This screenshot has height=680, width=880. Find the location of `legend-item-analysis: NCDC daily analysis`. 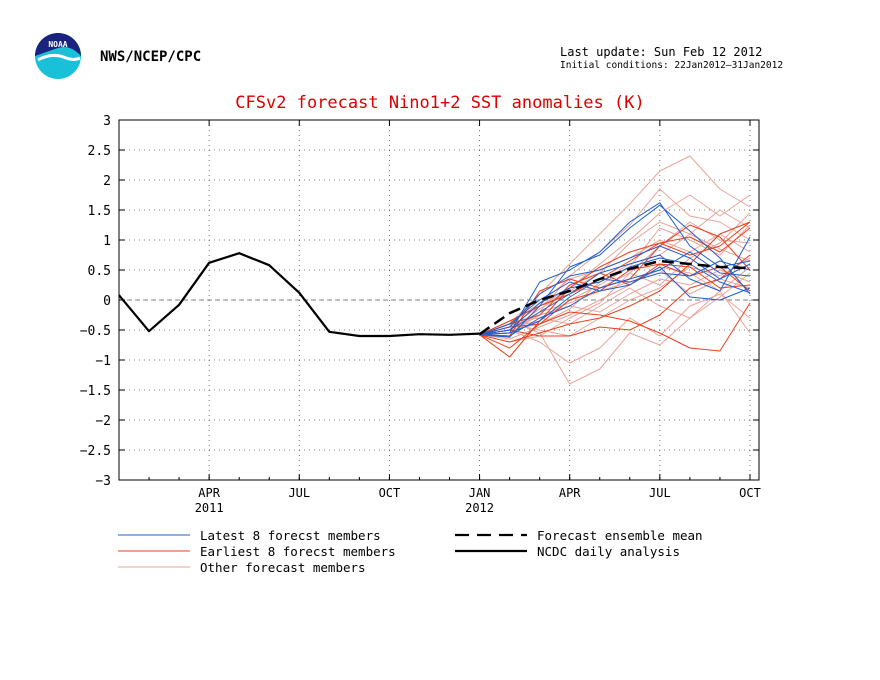

legend-item-analysis: NCDC daily analysis is located at coordinates (567, 551).